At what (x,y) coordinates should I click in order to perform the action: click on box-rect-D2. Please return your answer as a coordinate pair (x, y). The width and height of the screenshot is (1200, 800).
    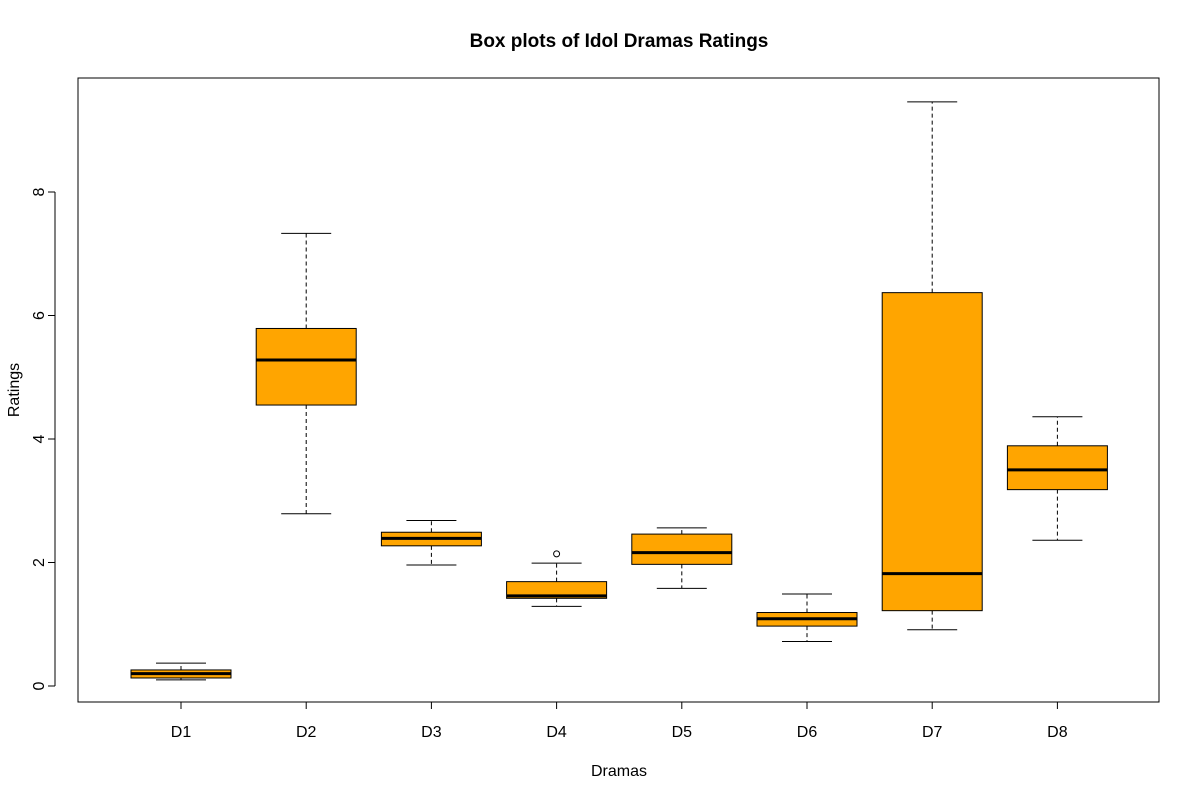
    Looking at the image, I should click on (306, 366).